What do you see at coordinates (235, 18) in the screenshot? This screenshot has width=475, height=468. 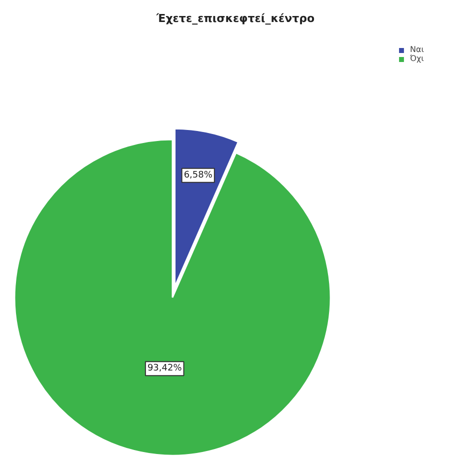 I see `chart-title: Έχετε_επισκεφτεί_κέντρο` at bounding box center [235, 18].